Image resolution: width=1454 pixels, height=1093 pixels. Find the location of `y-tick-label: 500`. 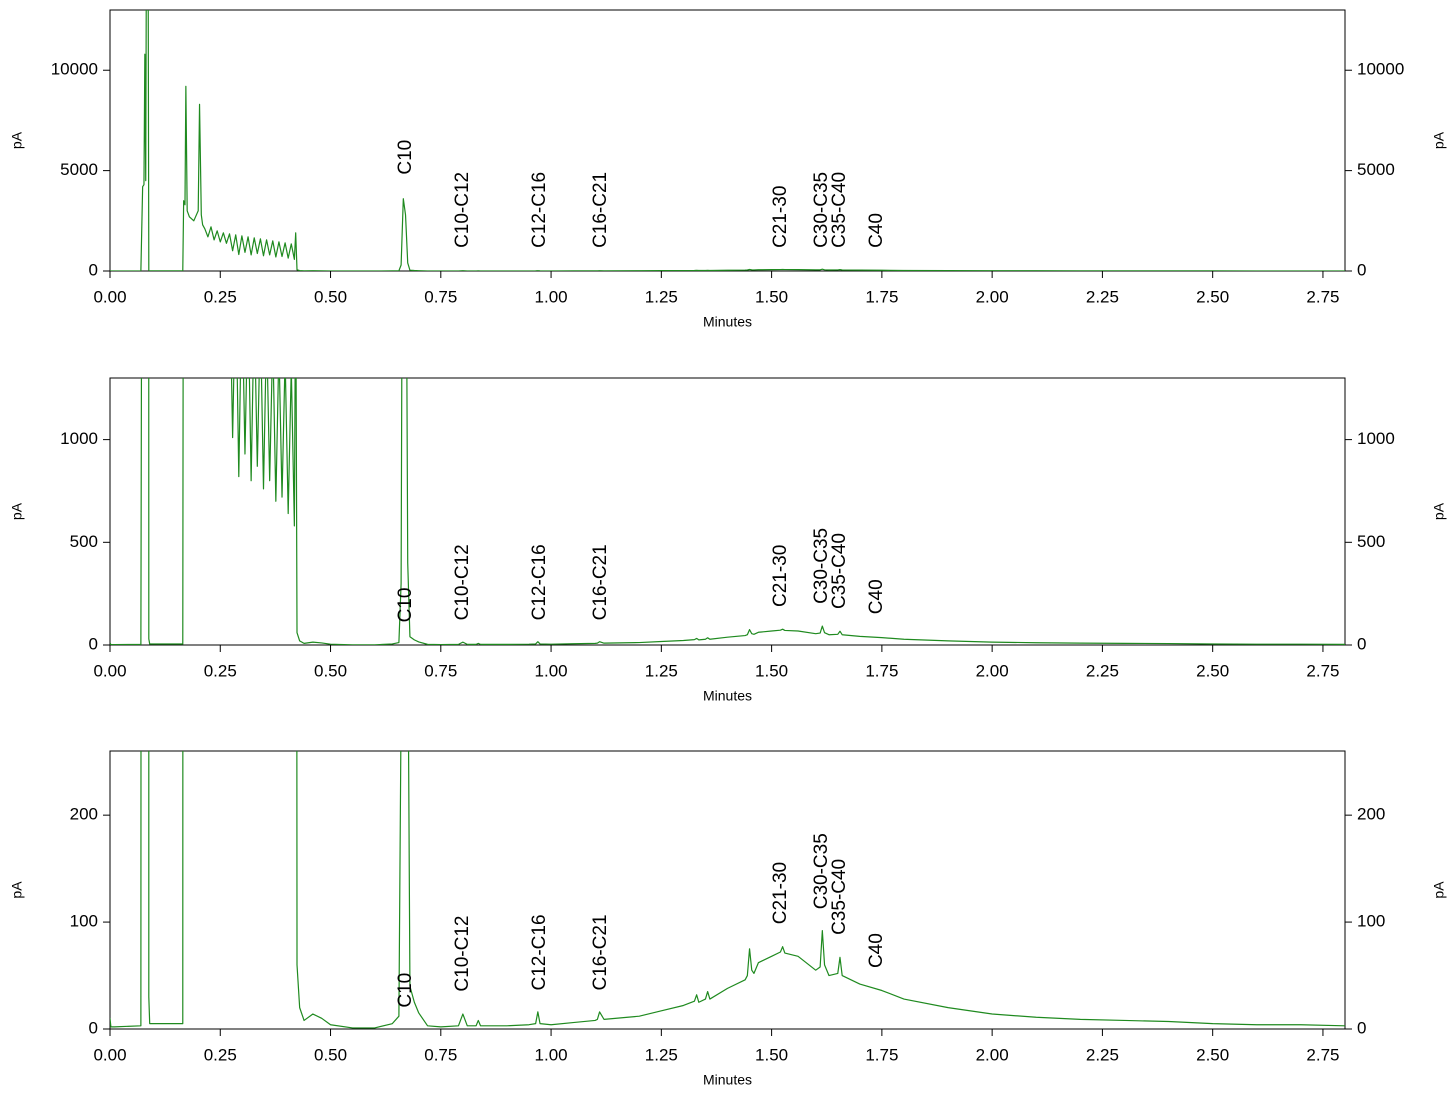

y-tick-label: 500 is located at coordinates (84, 541).